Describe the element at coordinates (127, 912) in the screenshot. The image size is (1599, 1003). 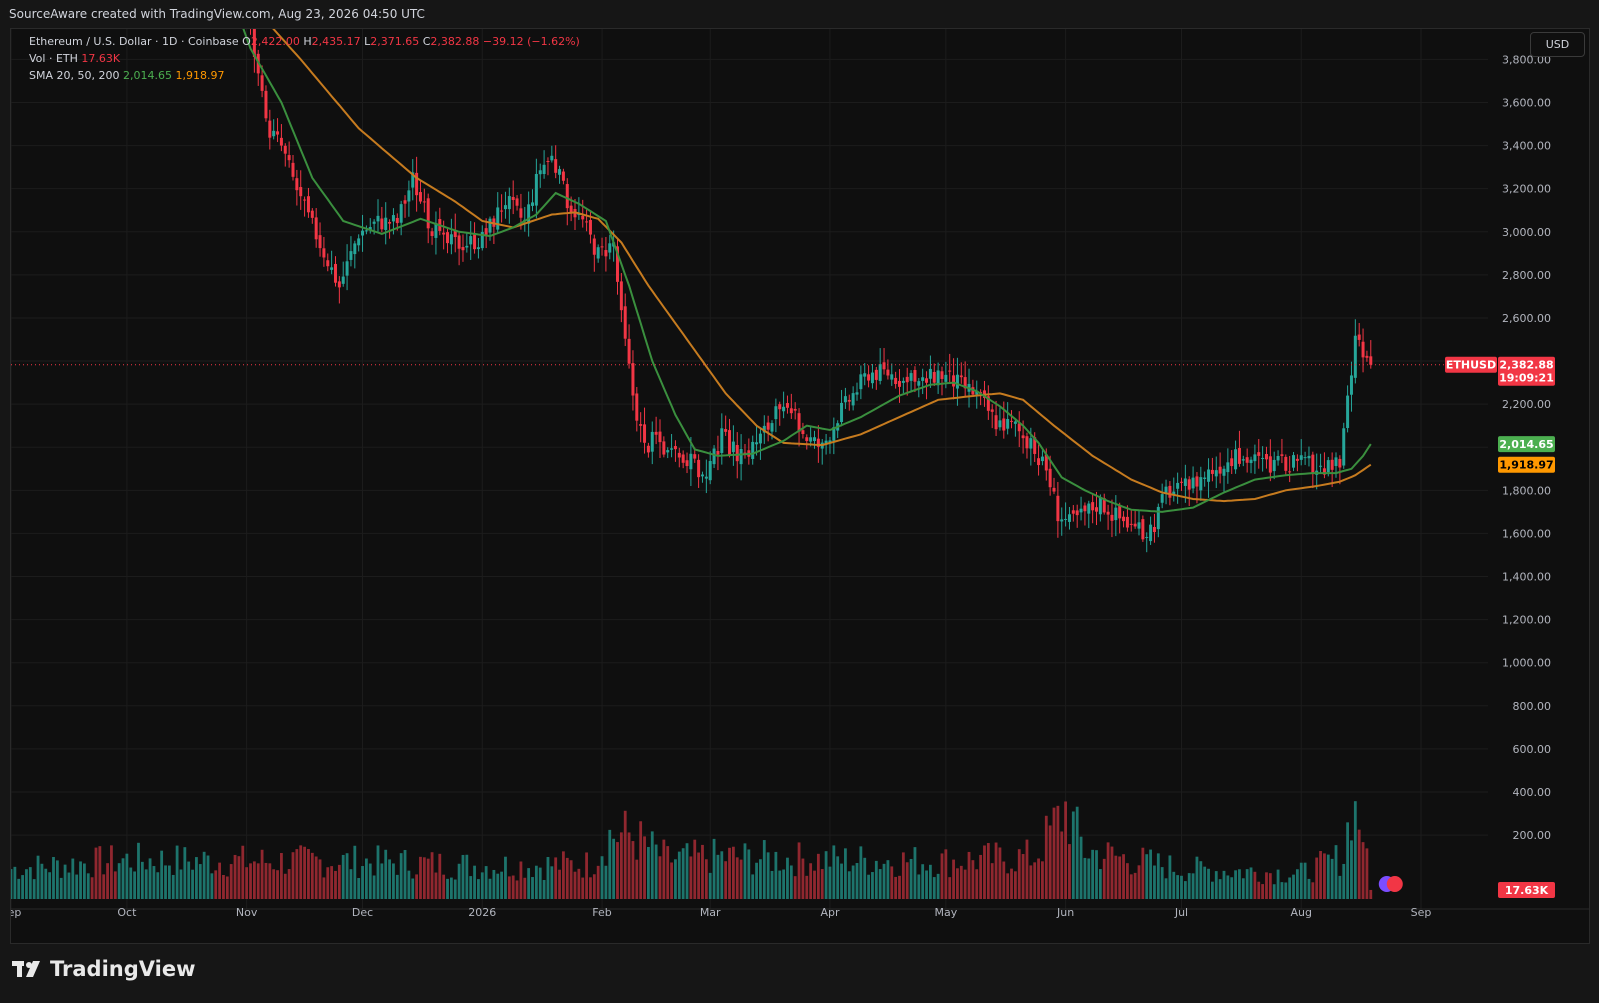
I see `time-tick-label: Oct` at that location.